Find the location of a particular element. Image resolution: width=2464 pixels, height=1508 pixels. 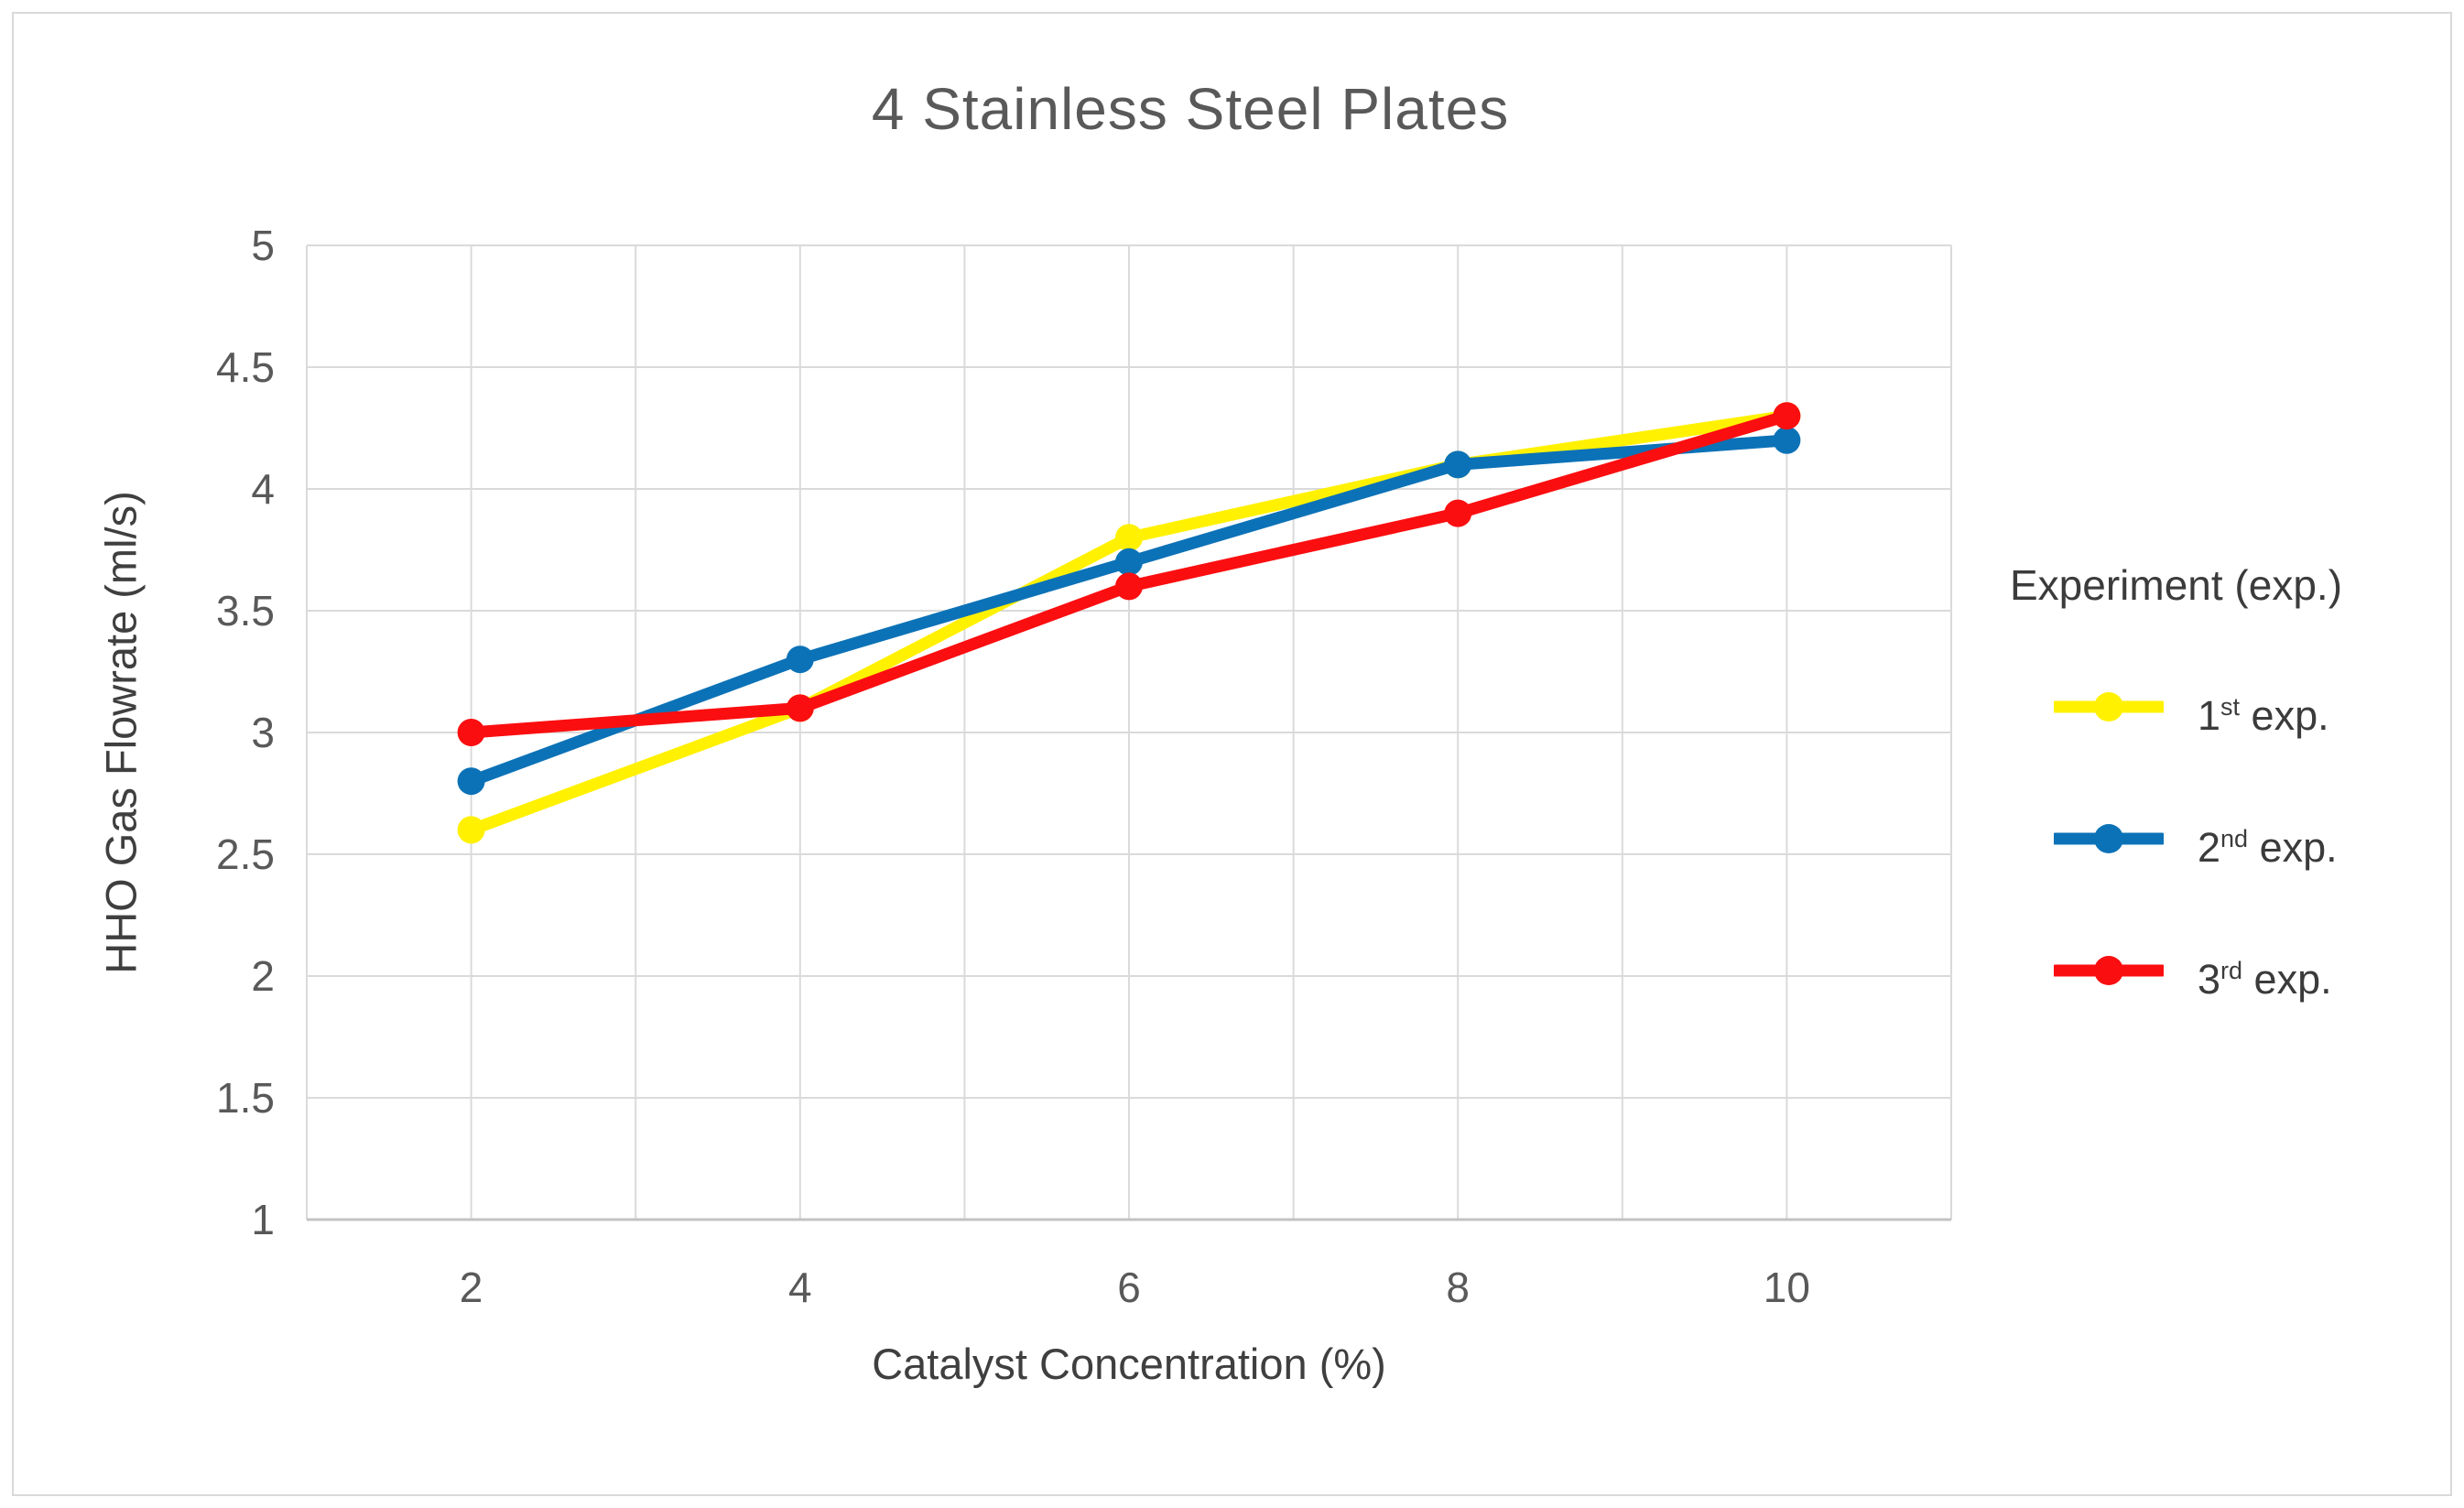

y-tick-label: 1.5 is located at coordinates (245, 1098).